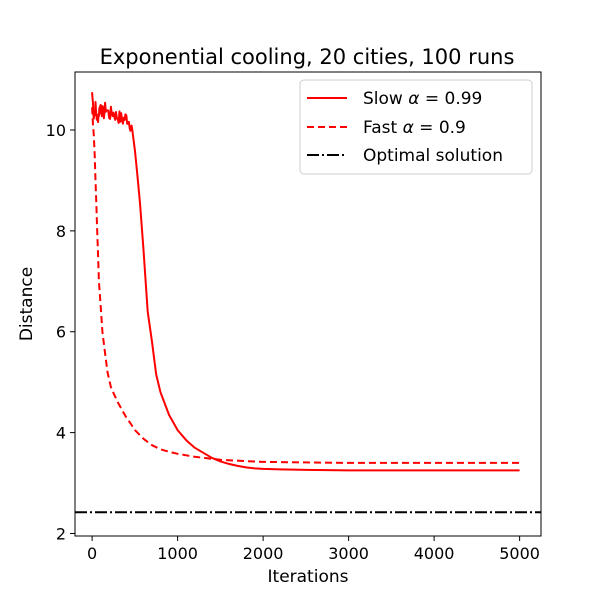 This screenshot has height=600, width=600. What do you see at coordinates (308, 577) in the screenshot?
I see `x-axis-label: Iterations` at bounding box center [308, 577].